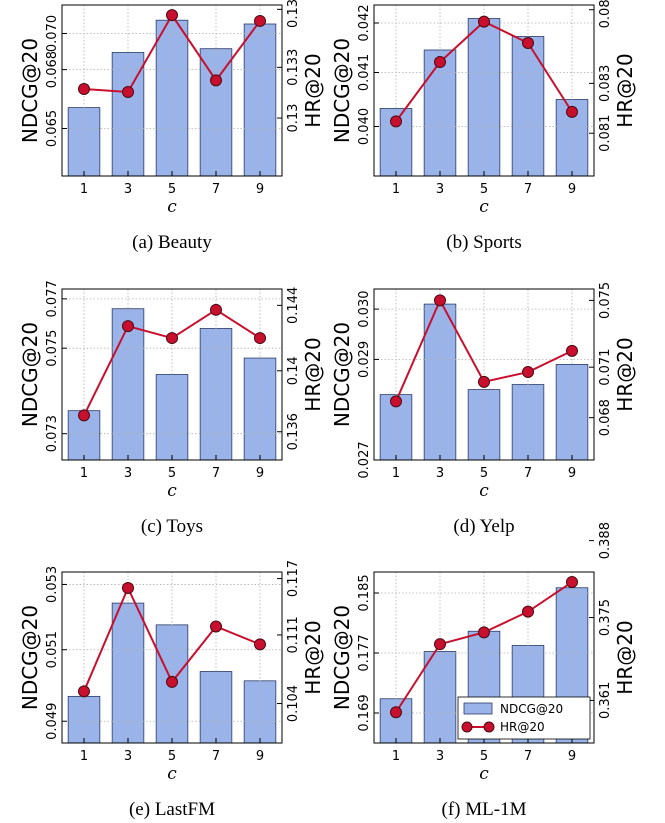 The image size is (665, 823). I want to click on ytick-right-label-0: 0.361, so click(605, 700).